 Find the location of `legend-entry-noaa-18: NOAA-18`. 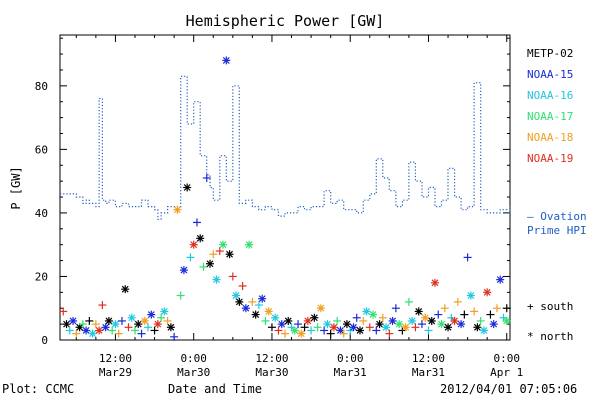

legend-entry-noaa-18: NOAA-18 is located at coordinates (550, 137).